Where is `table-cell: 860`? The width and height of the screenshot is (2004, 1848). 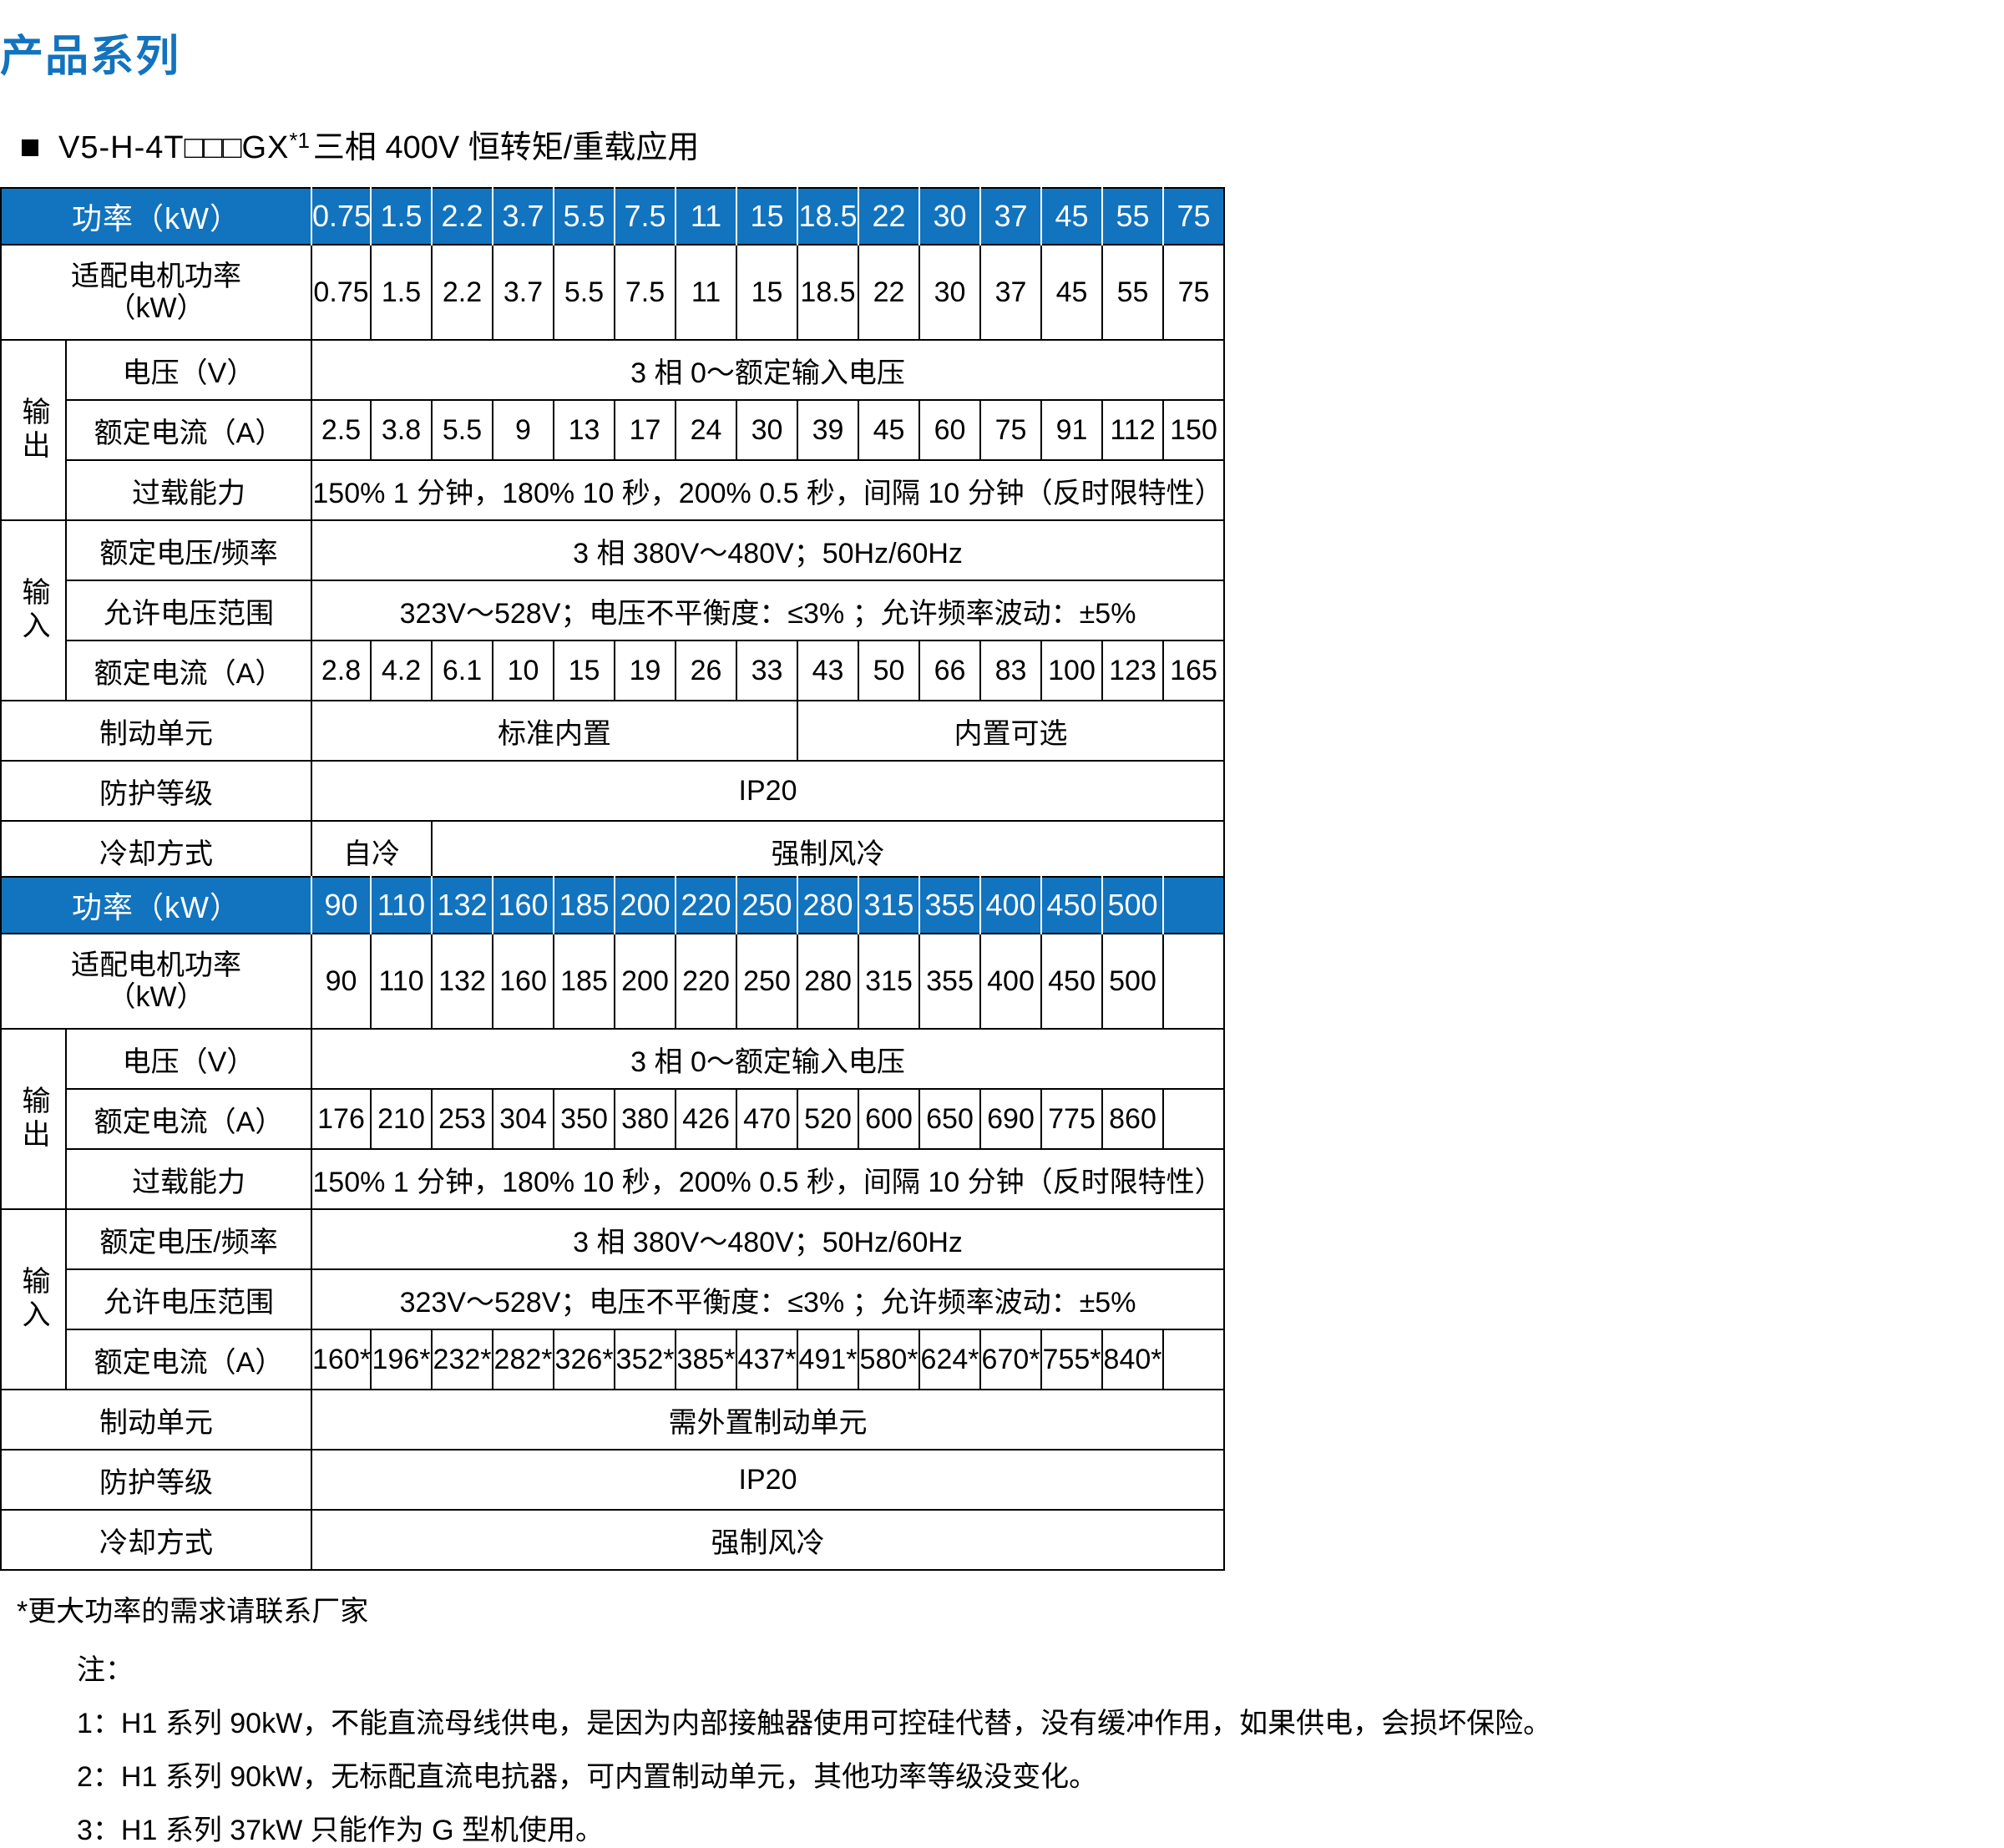 table-cell: 860 is located at coordinates (1133, 1119).